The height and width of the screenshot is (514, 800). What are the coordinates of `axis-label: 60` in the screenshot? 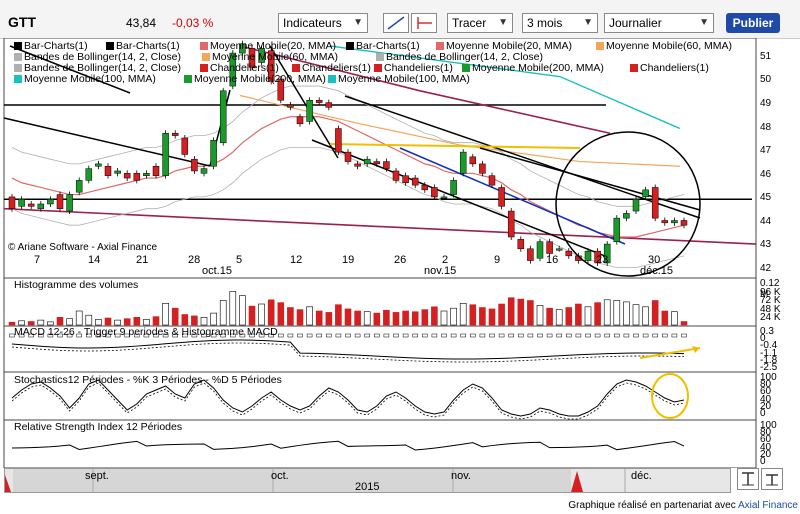 It's located at (766, 440).